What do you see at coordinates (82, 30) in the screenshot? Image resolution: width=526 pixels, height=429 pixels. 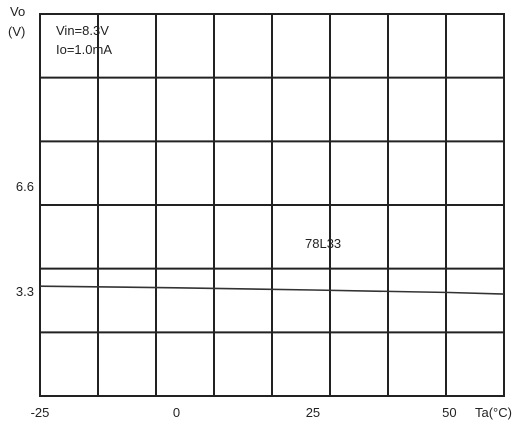 I see `condition-vin: Vin=8.3V` at bounding box center [82, 30].